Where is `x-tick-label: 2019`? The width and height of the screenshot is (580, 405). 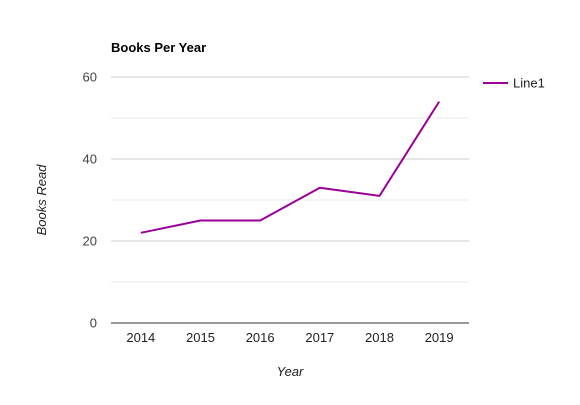 x-tick-label: 2019 is located at coordinates (439, 337).